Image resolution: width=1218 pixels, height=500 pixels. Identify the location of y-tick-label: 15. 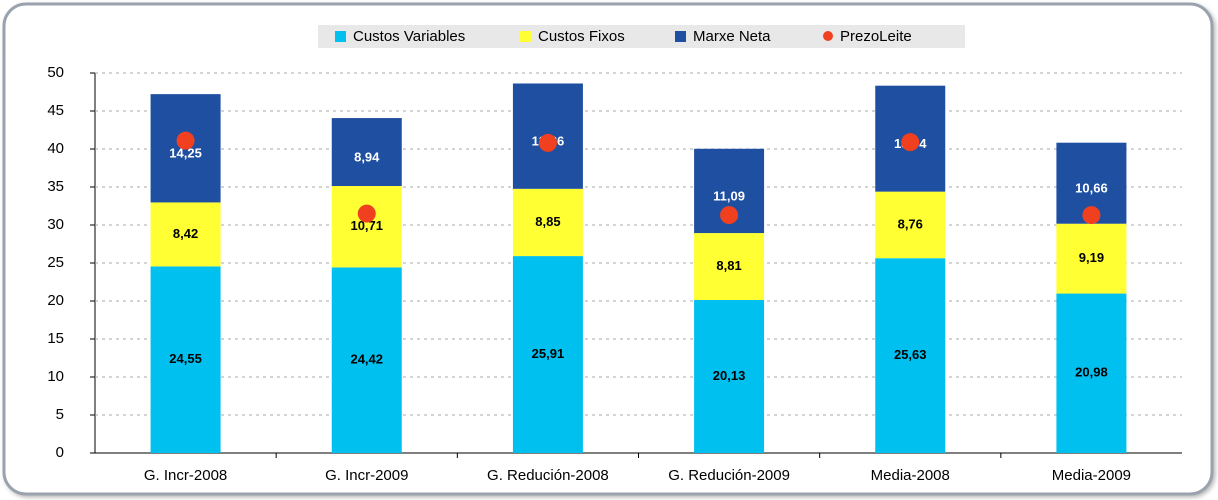
(55, 338).